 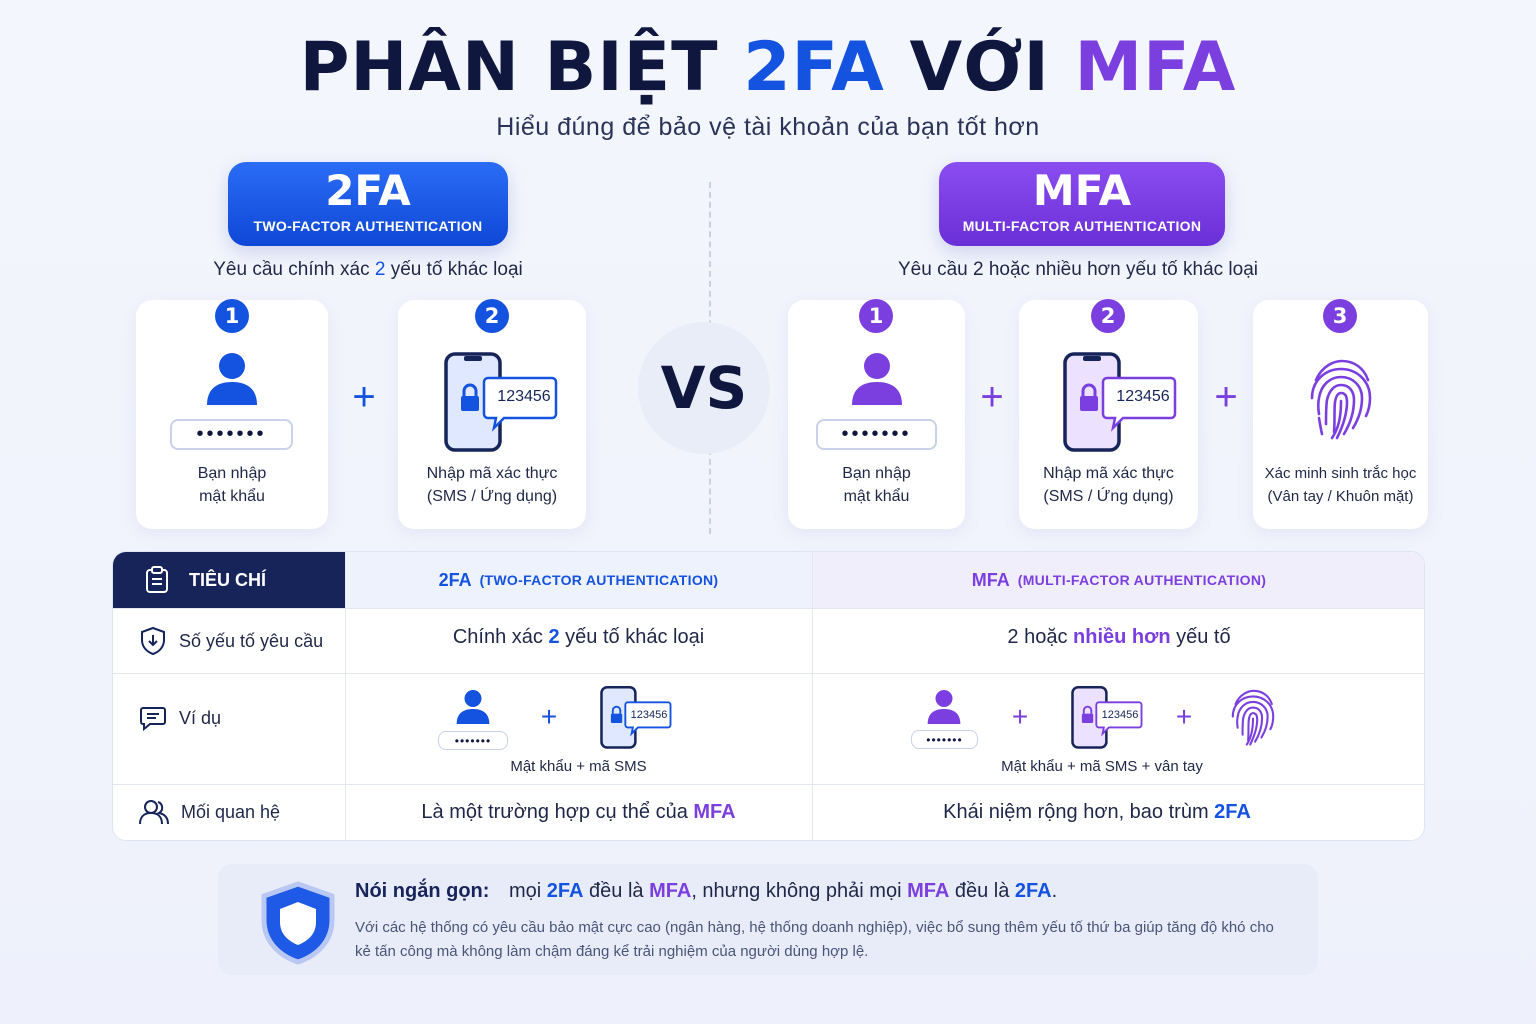 I want to click on cell-text-highlight: MFA, so click(x=714, y=812).